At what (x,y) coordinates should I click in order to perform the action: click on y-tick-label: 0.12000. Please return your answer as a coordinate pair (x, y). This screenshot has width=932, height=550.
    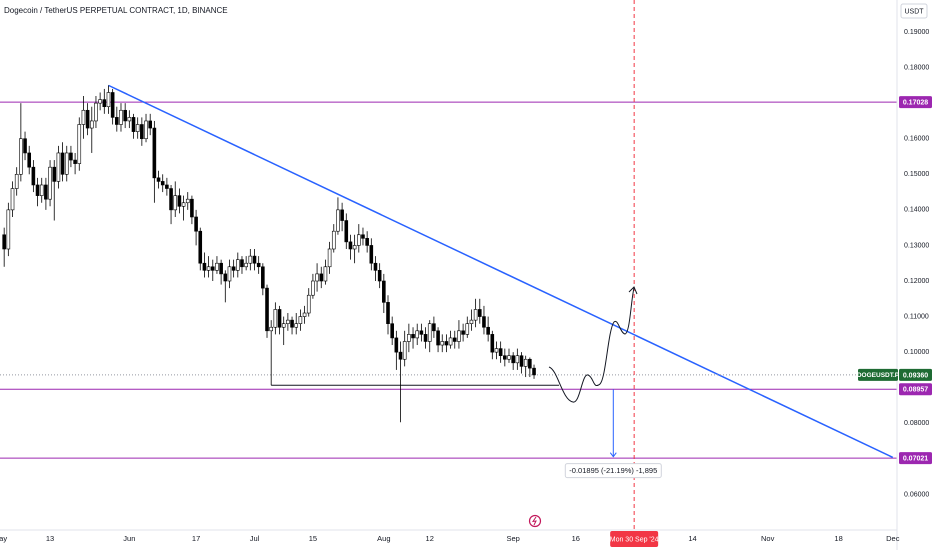
    Looking at the image, I should click on (916, 281).